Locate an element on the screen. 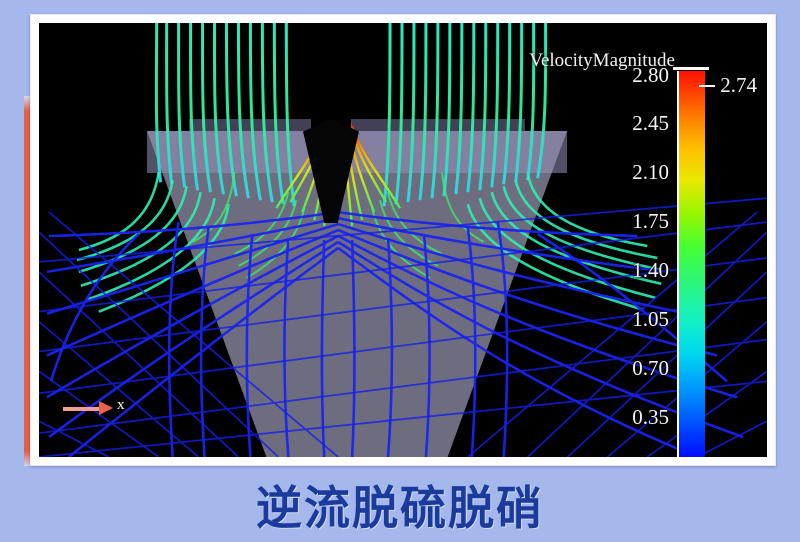 This screenshot has width=800, height=542. axis-x-label: x is located at coordinates (121, 405).